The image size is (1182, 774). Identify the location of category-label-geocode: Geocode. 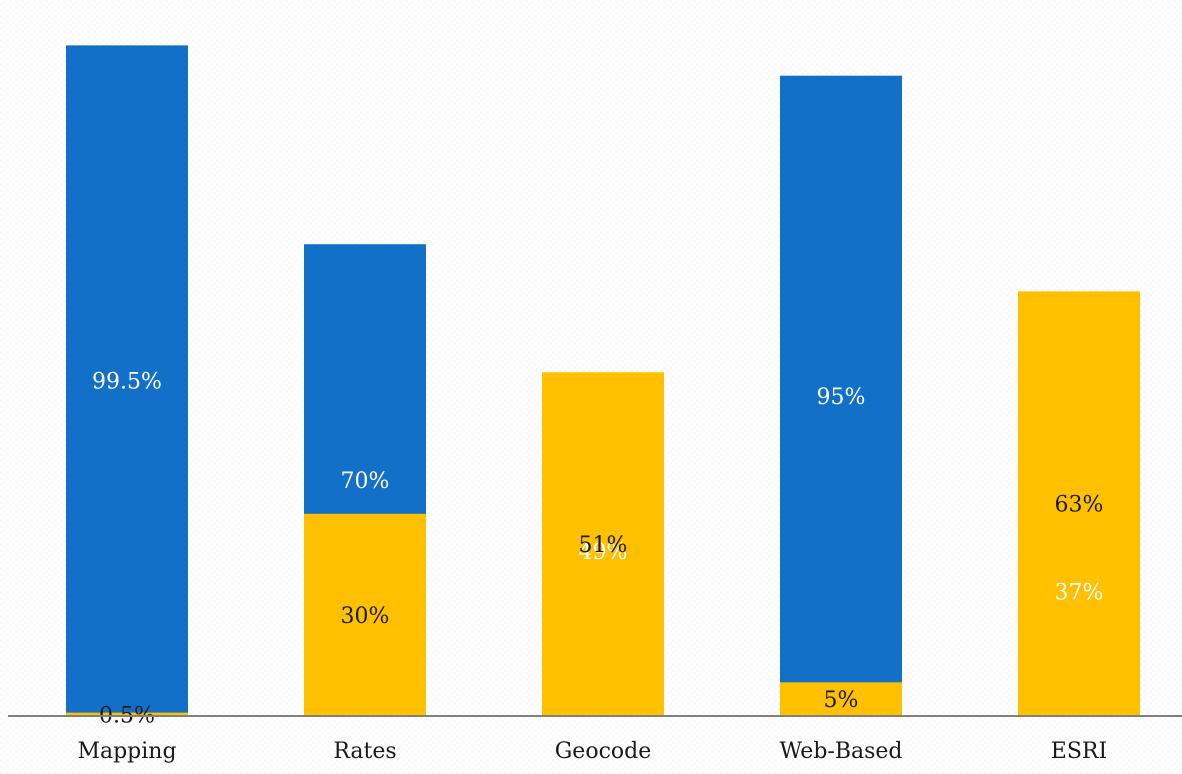
(603, 751).